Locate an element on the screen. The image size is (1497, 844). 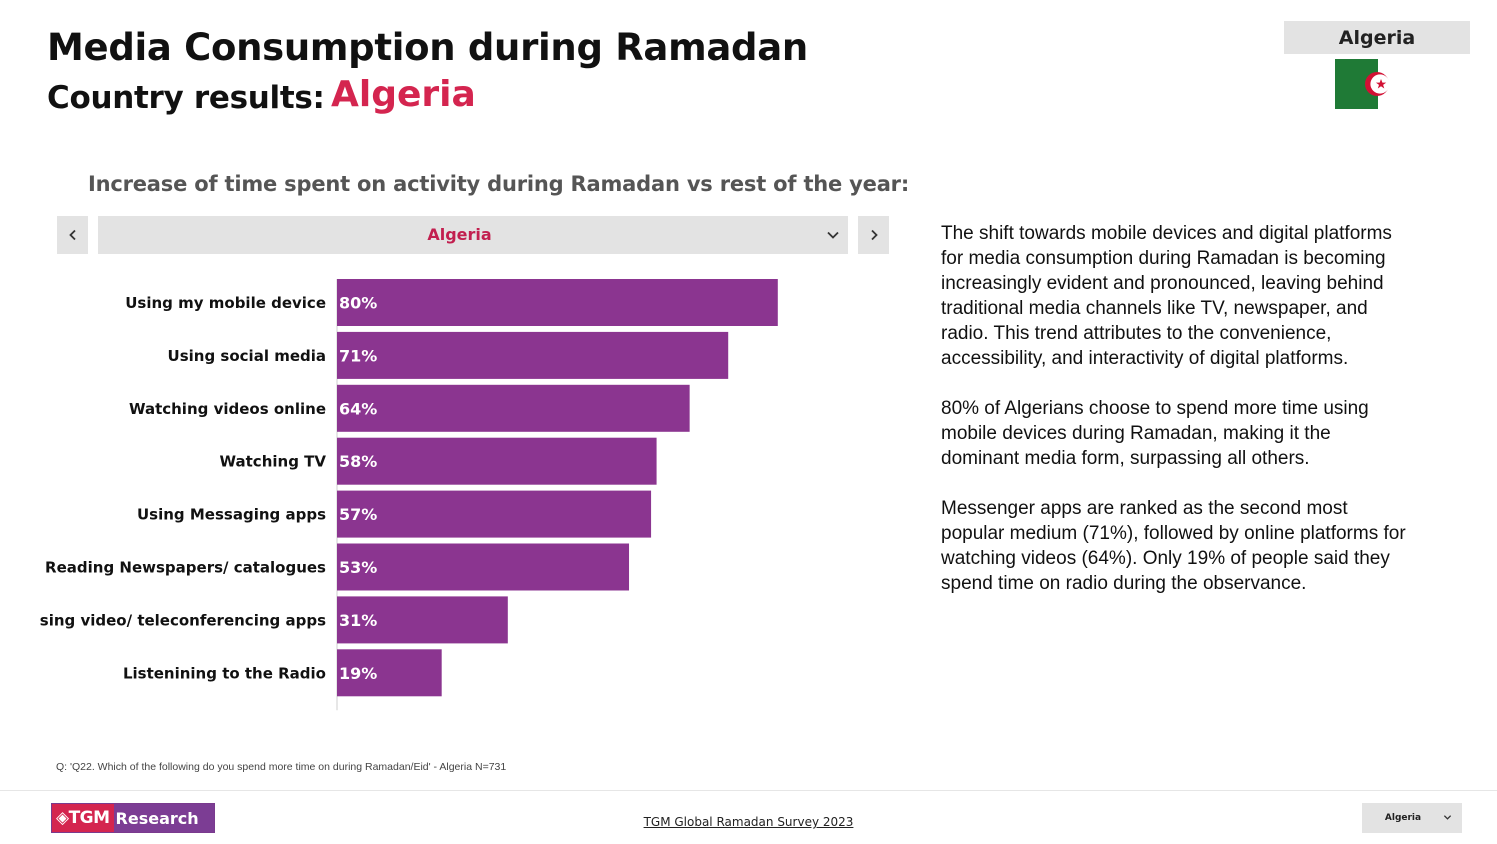
data-label: 64% is located at coordinates (358, 408).